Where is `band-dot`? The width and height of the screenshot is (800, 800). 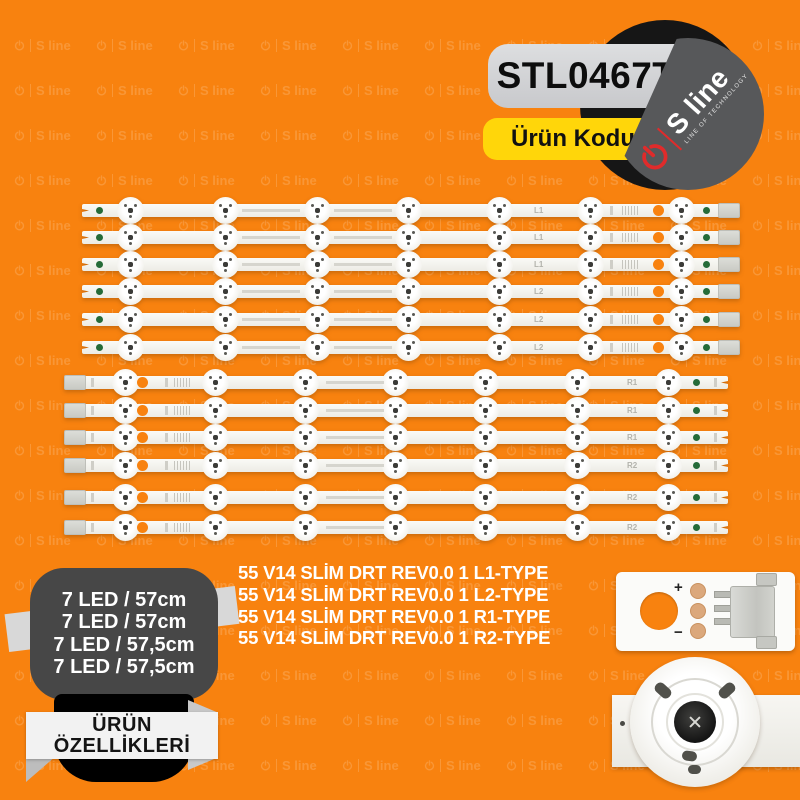
band-dot is located at coordinates (622, 723).